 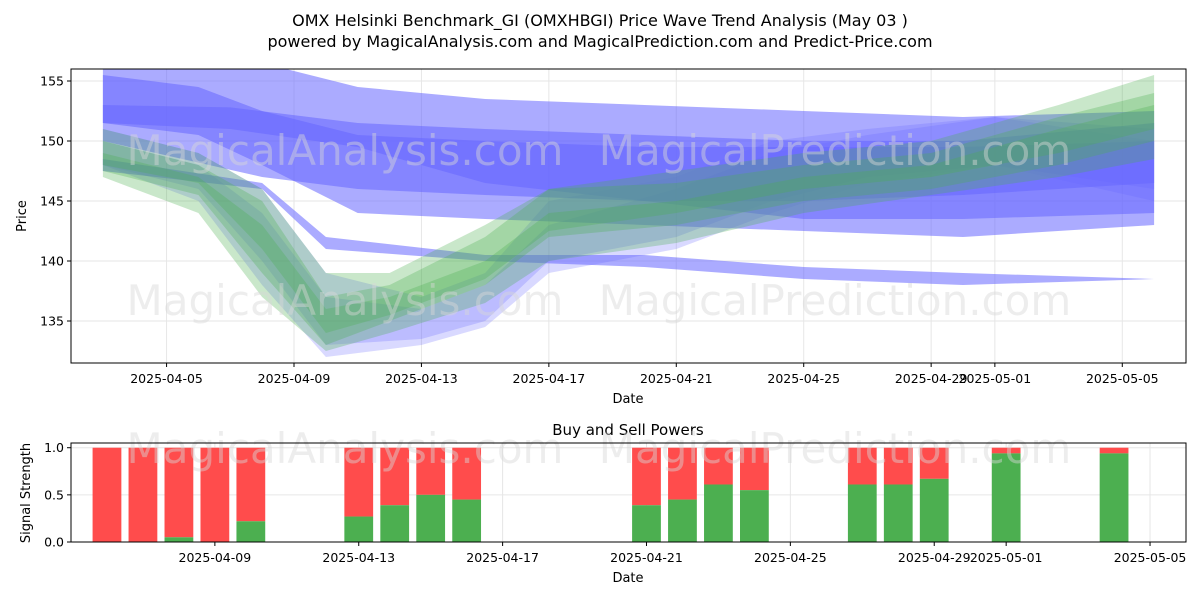 I want to click on price-y-tick-label: 140, so click(x=52, y=261).